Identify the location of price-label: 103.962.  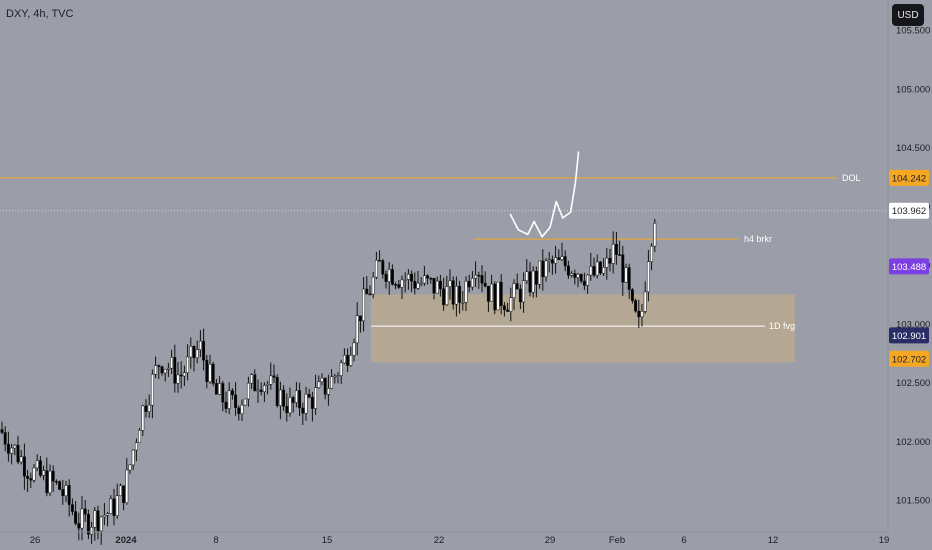
(909, 211).